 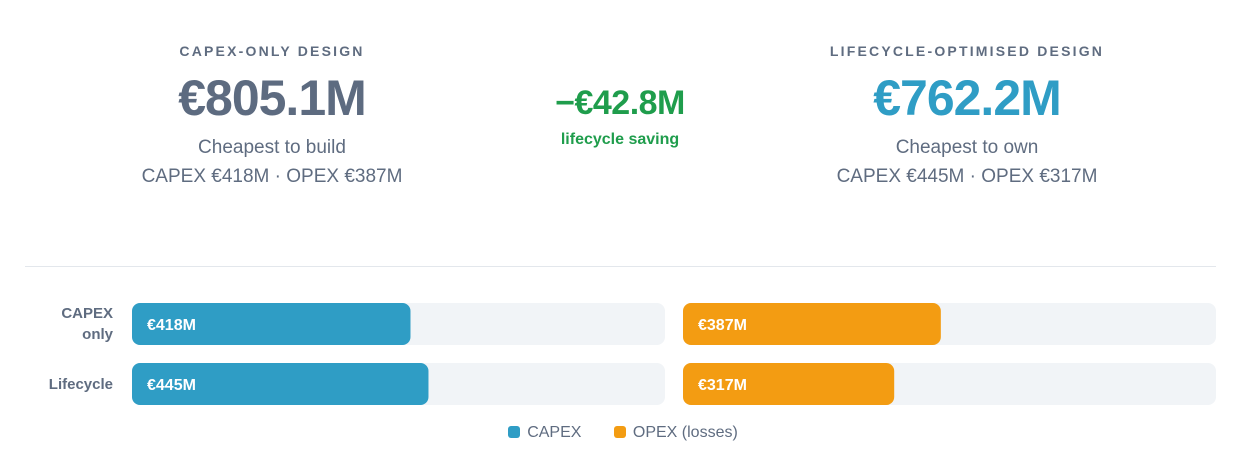 I want to click on section-divider, so click(x=620, y=266).